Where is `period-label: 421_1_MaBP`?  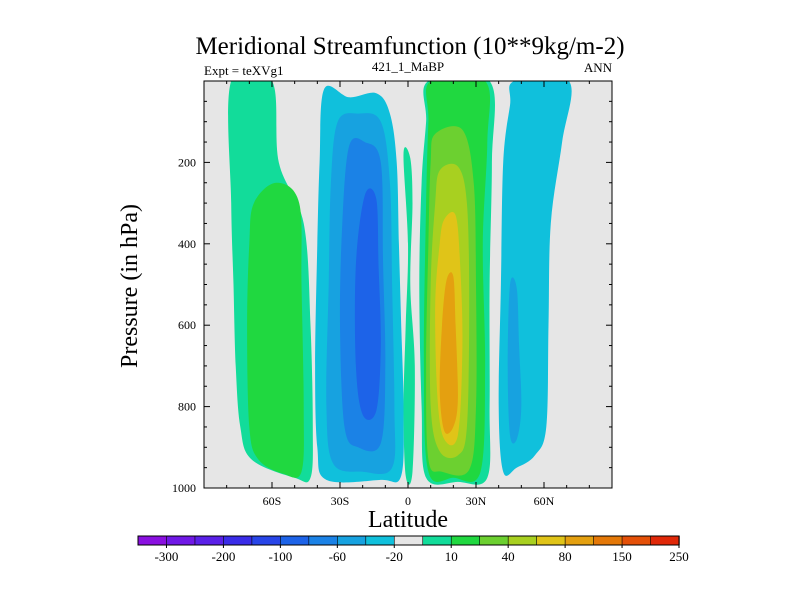
period-label: 421_1_MaBP is located at coordinates (408, 66).